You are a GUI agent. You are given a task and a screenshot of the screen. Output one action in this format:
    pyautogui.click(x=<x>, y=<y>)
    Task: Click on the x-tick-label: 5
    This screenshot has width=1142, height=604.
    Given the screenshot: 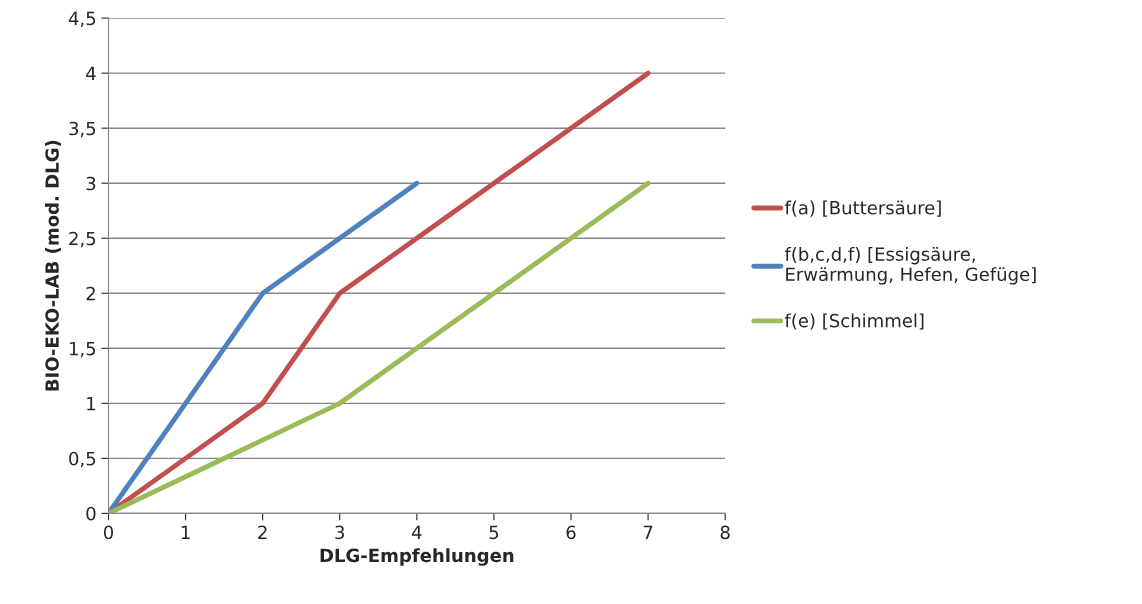 What is the action you would take?
    pyautogui.click(x=494, y=532)
    